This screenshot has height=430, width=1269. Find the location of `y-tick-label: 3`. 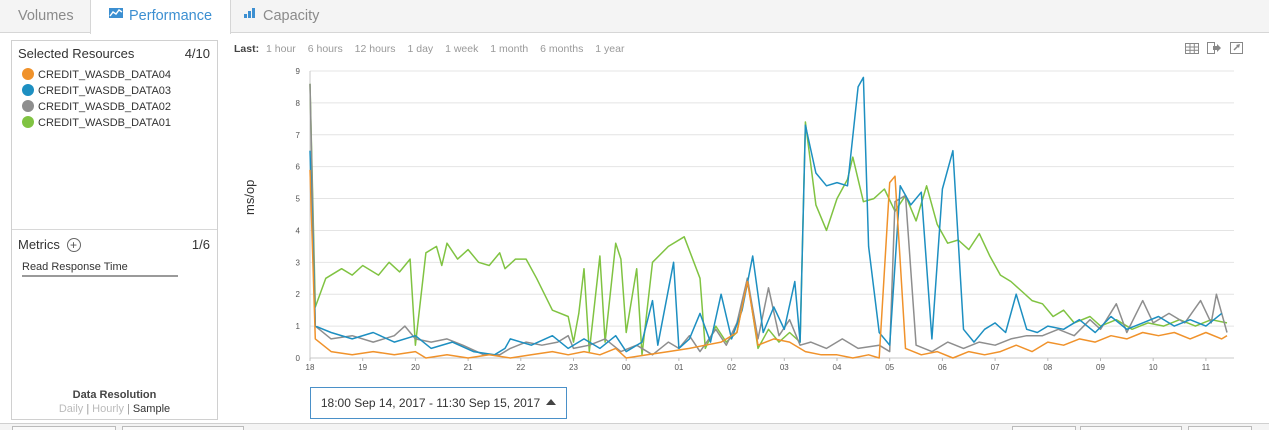

y-tick-label: 3 is located at coordinates (298, 262).